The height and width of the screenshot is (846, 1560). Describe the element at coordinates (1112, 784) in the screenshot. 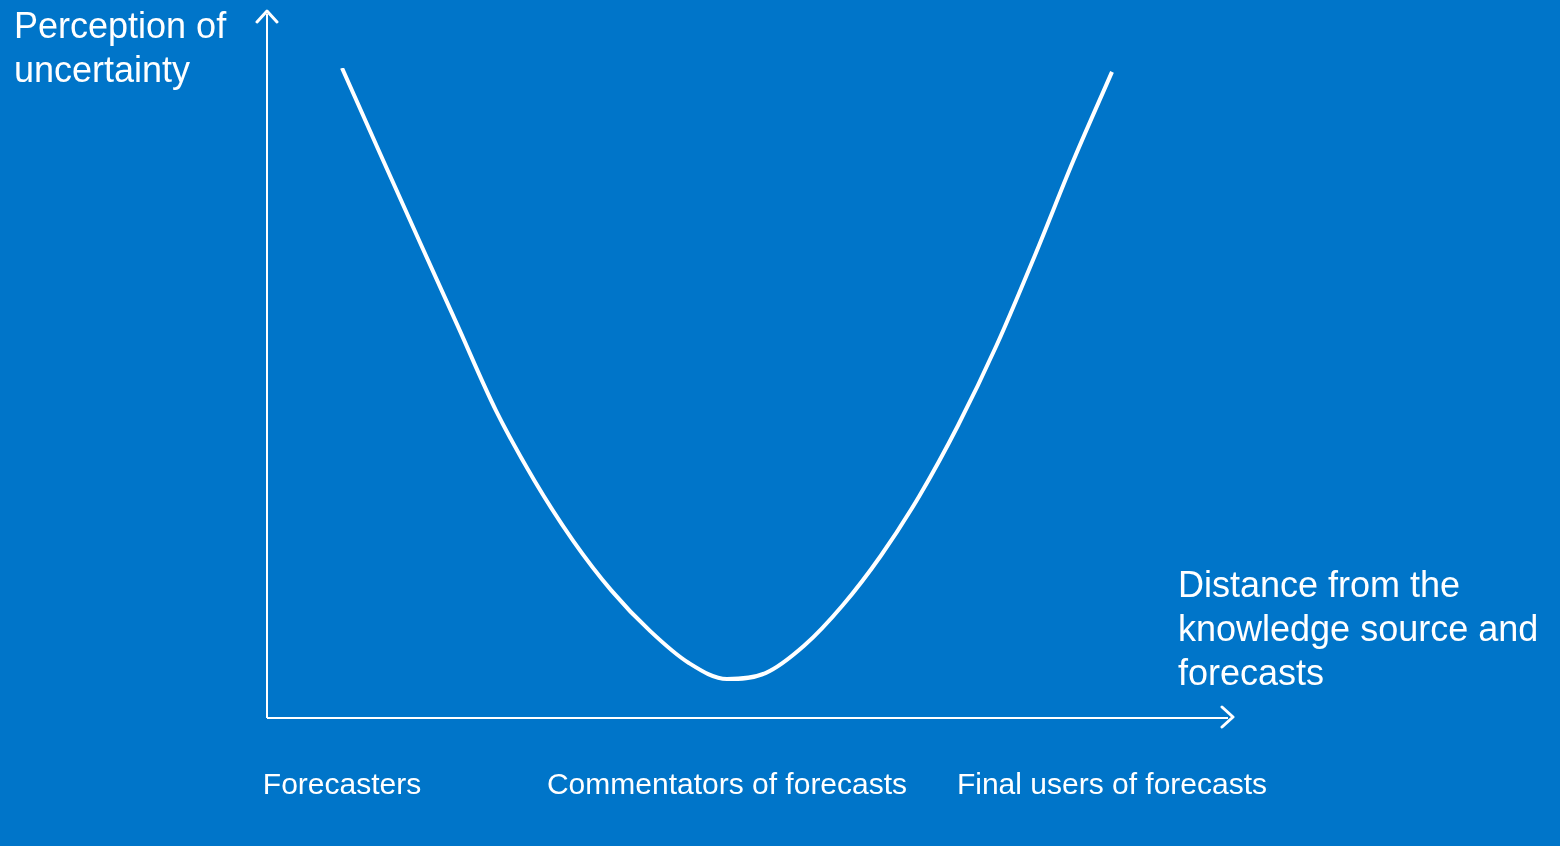

I see `x-tick-label: Final users of forecasts` at that location.